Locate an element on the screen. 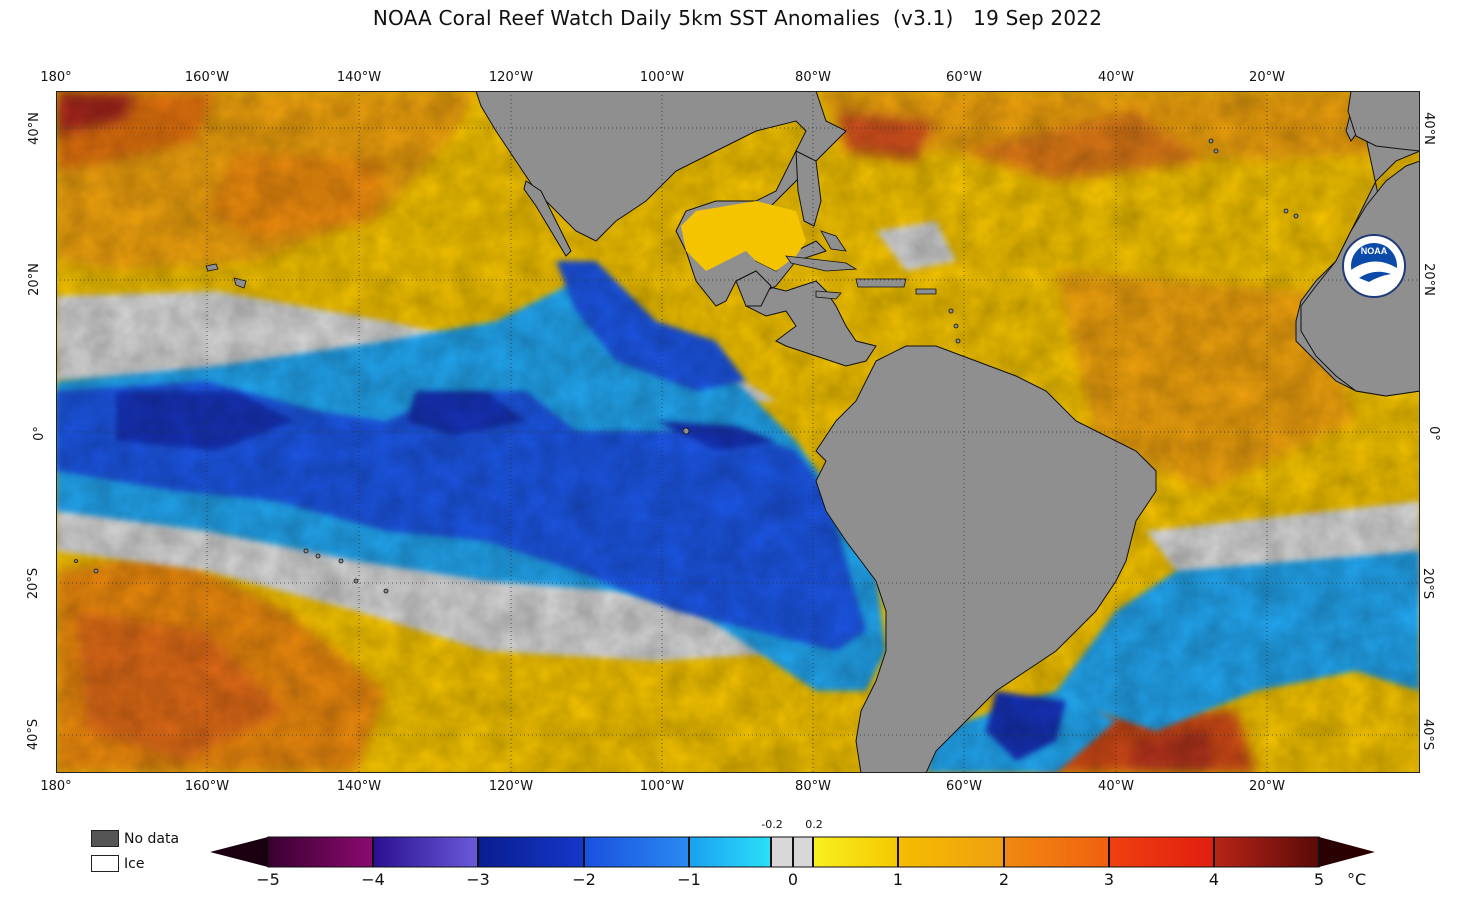 The height and width of the screenshot is (900, 1475). ice-swatch is located at coordinates (105, 863).